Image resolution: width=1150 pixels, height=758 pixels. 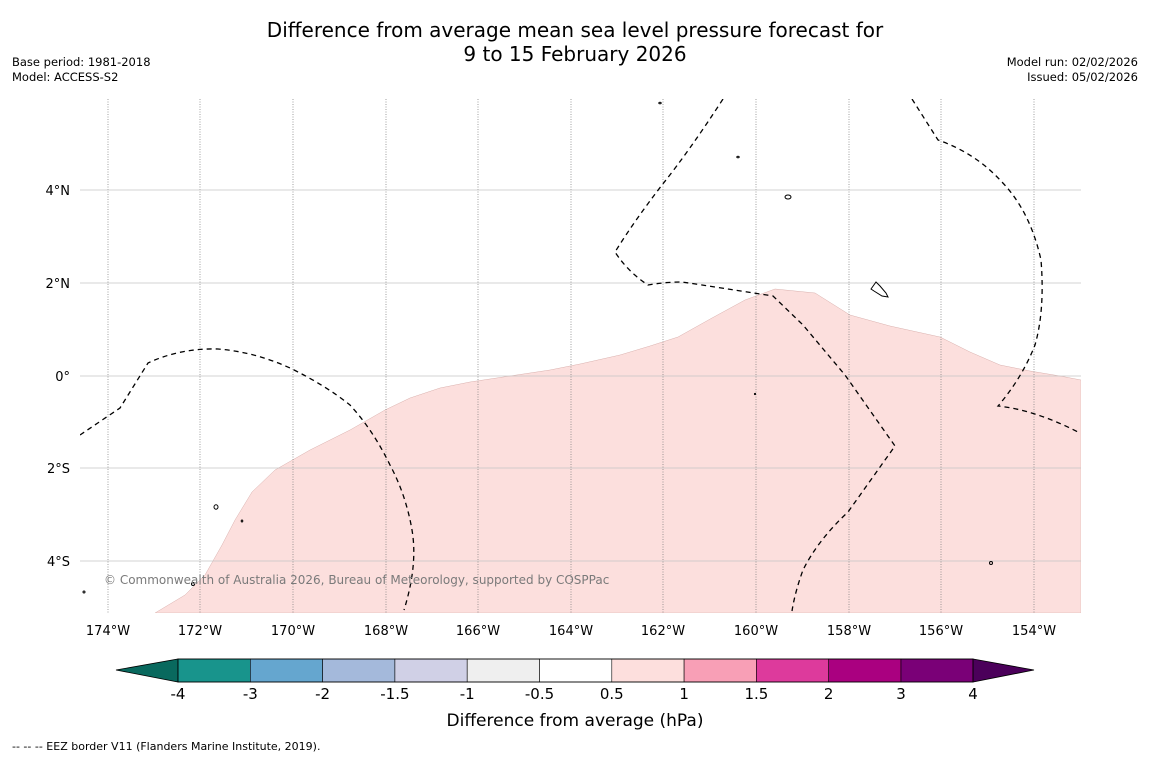 What do you see at coordinates (293, 631) in the screenshot?
I see `lon-label-170w: 170°W` at bounding box center [293, 631].